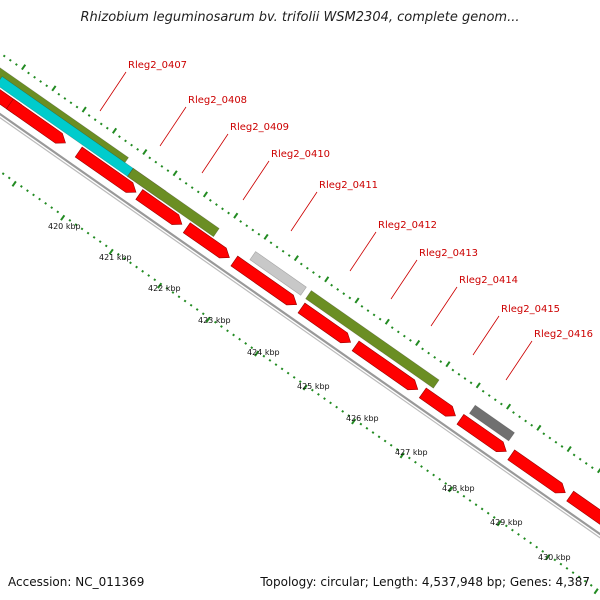 This screenshot has width=600, height=600. I want to click on scale-label: 426 kbp, so click(362, 418).